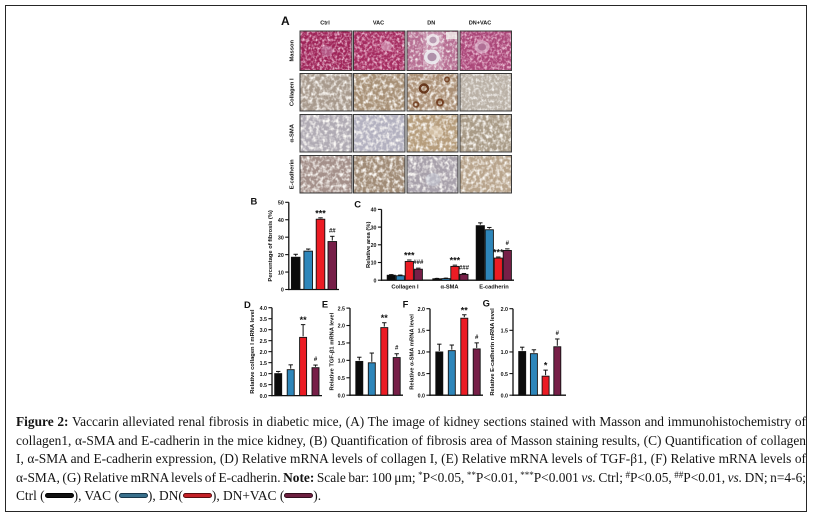 Image resolution: width=813 pixels, height=517 pixels. What do you see at coordinates (263, 331) in the screenshot?
I see `svg-text: 3.0` at bounding box center [263, 331].